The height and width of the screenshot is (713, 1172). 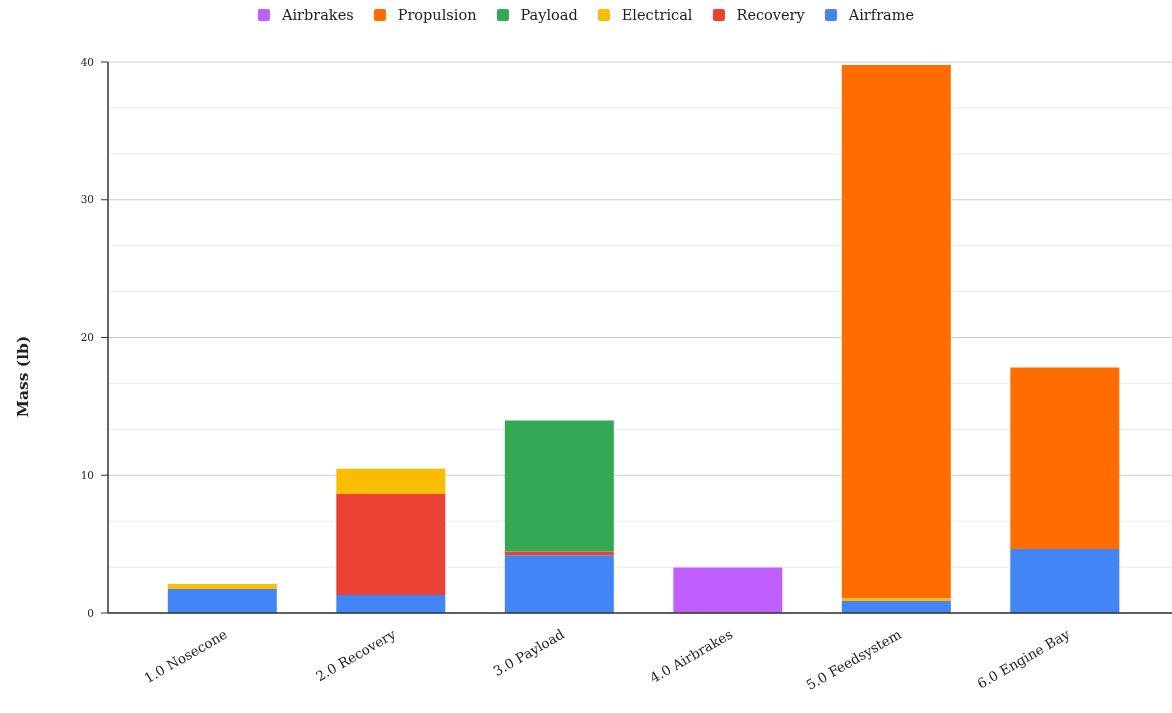 What do you see at coordinates (657, 15) in the screenshot?
I see `legend-label: Electrical` at bounding box center [657, 15].